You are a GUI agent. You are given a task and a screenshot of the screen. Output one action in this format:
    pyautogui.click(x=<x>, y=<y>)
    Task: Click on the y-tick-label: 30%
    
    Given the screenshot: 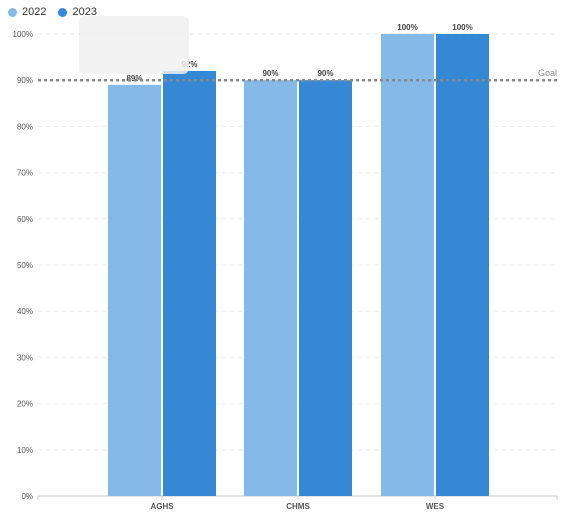 What is the action you would take?
    pyautogui.click(x=25, y=357)
    